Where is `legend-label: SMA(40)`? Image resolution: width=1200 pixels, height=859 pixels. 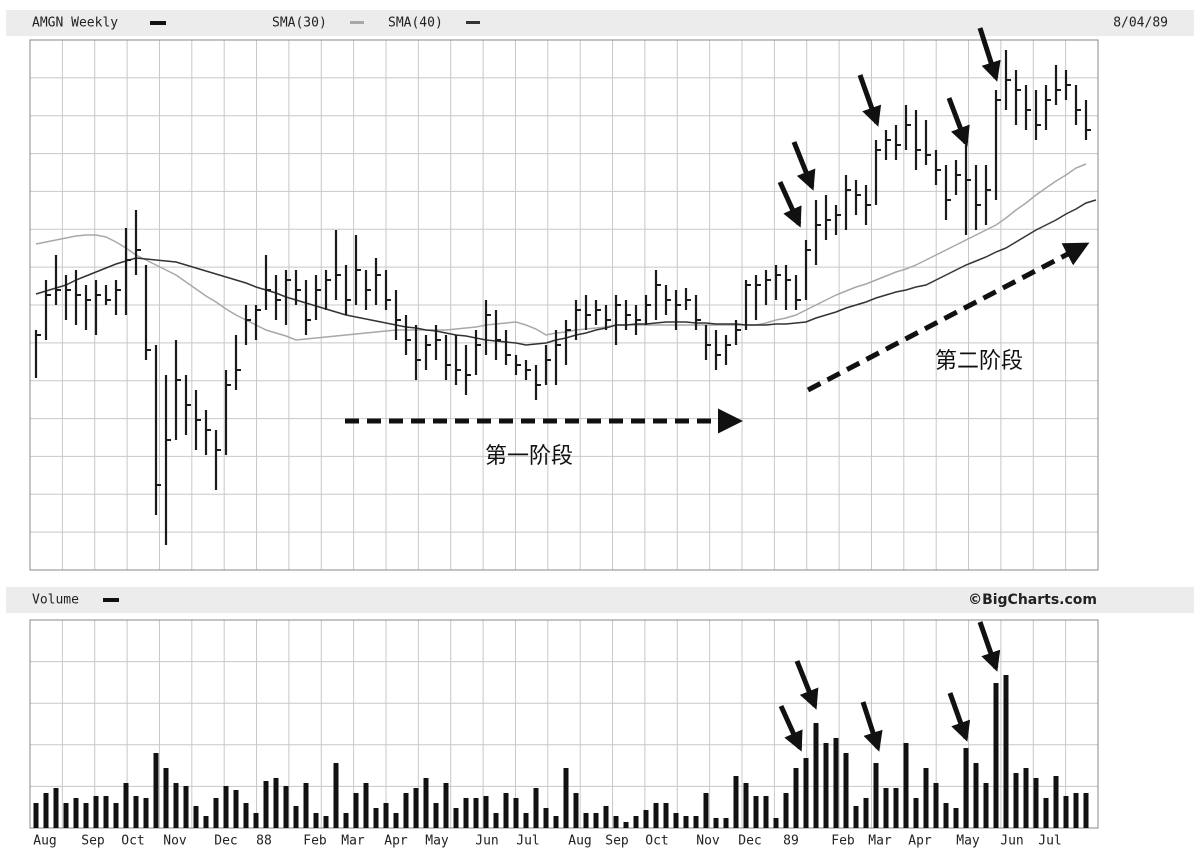 legend-label: SMA(40) is located at coordinates (415, 23).